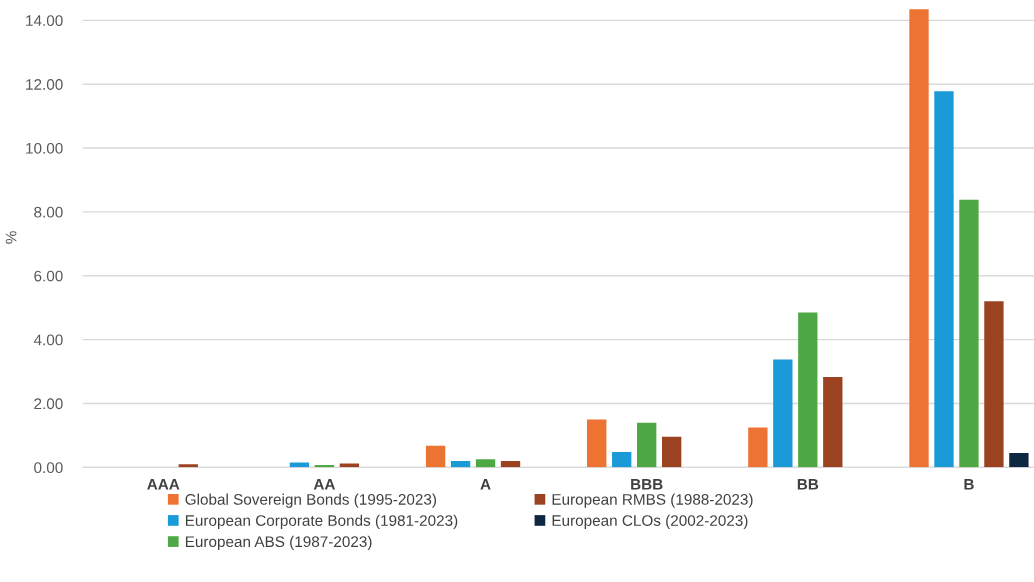  I want to click on x-tick-label: A, so click(485, 484).